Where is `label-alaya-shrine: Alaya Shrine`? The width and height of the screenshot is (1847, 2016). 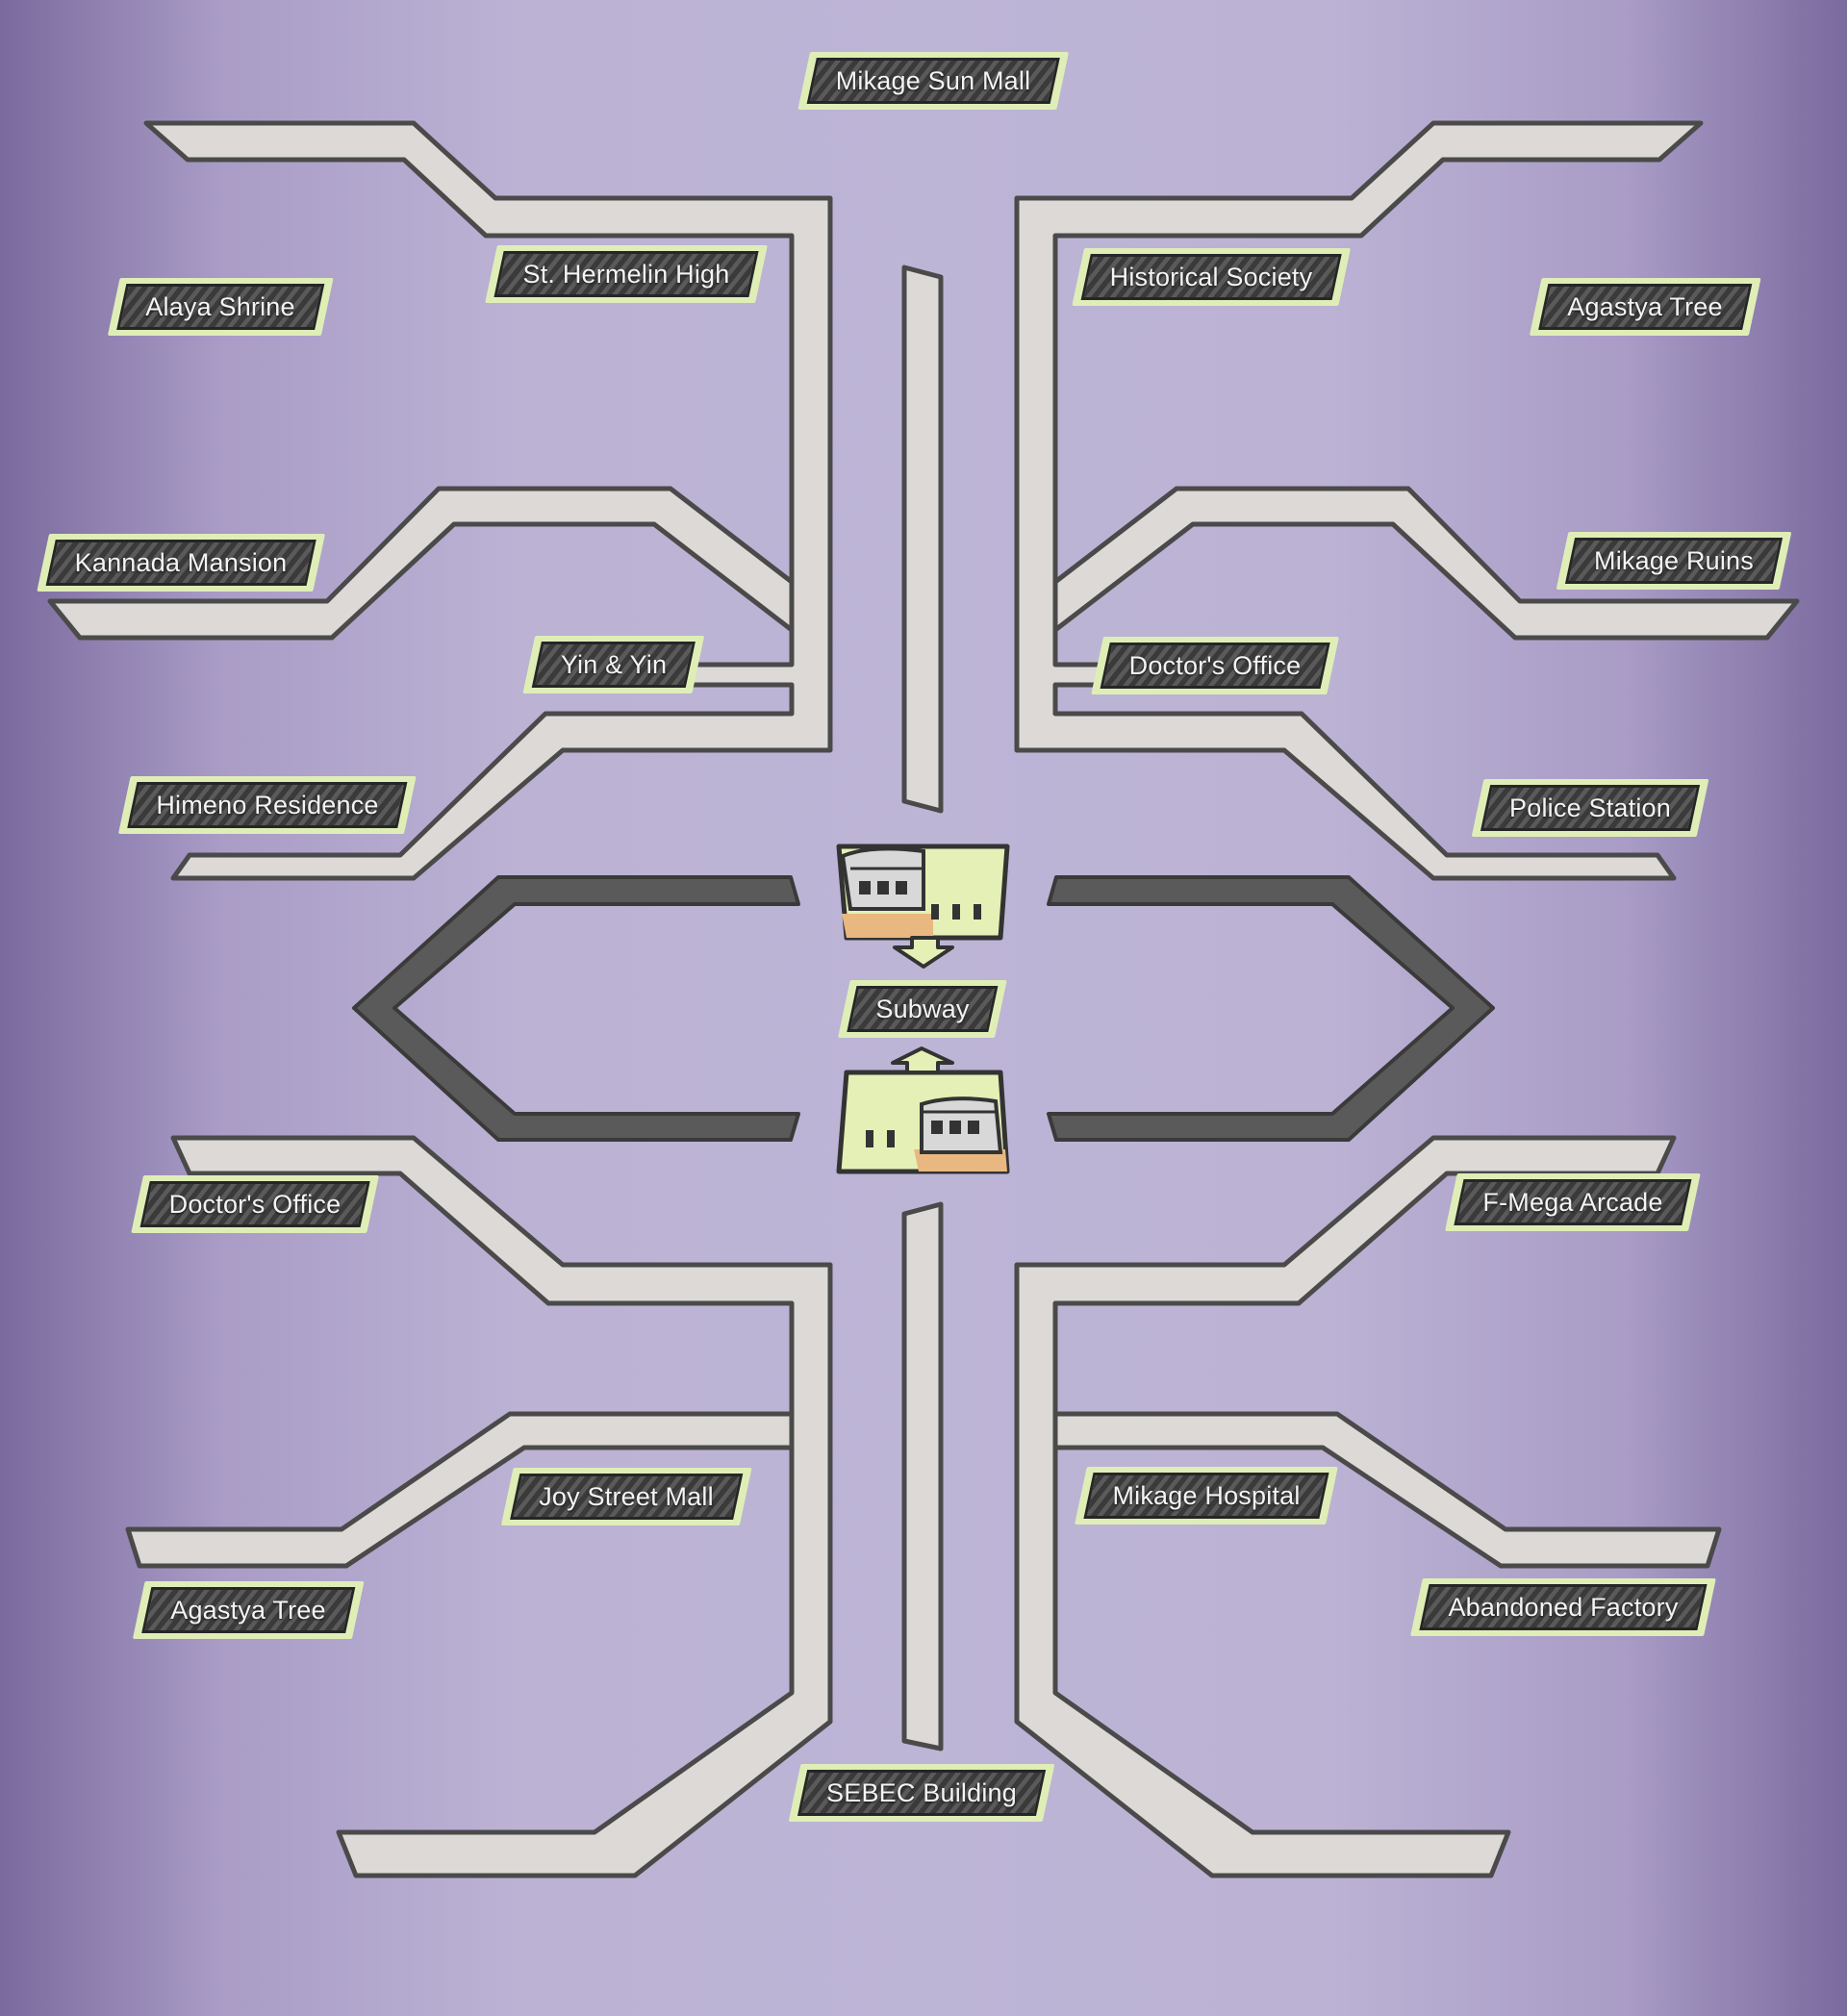 label-alaya-shrine: Alaya Shrine is located at coordinates (221, 307).